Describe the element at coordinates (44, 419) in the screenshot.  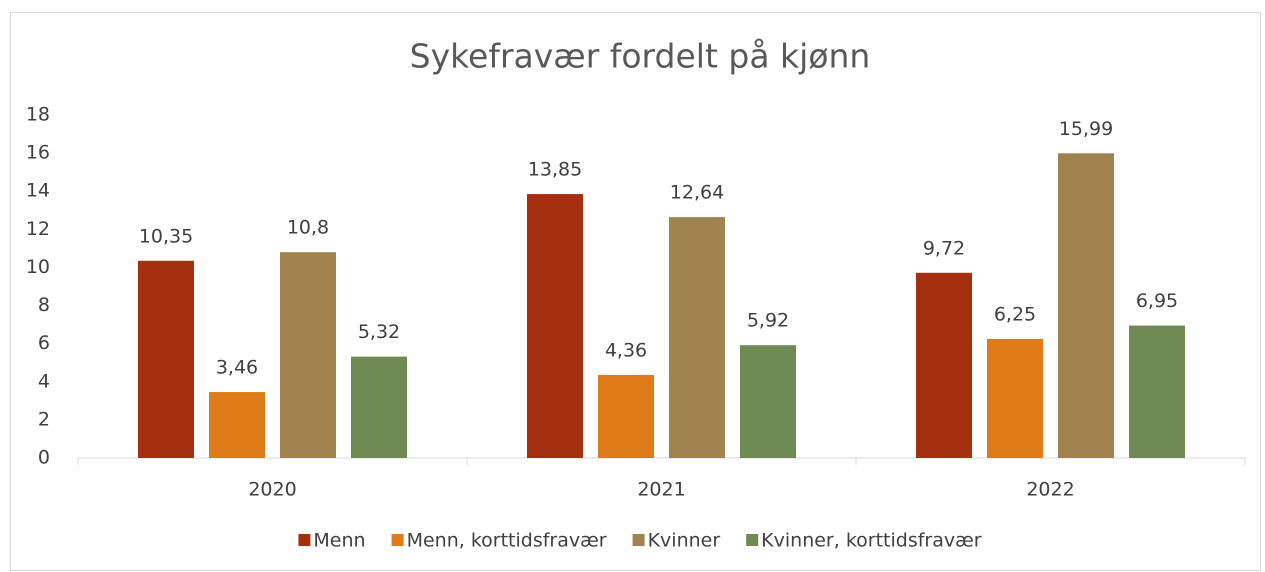
I see `y-tick-label: 2` at that location.